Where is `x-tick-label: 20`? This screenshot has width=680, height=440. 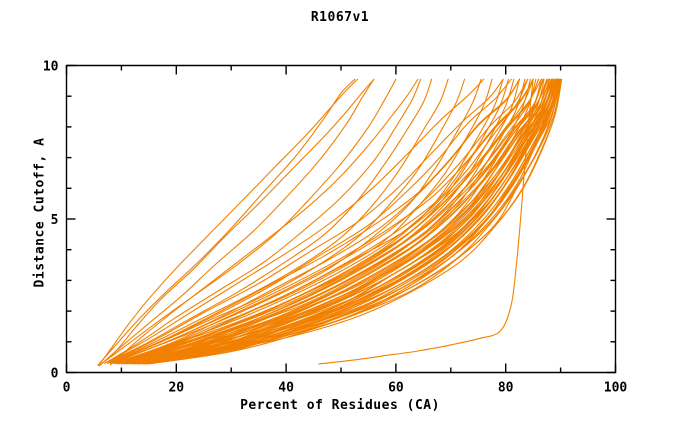 x-tick-label: 20 is located at coordinates (176, 388).